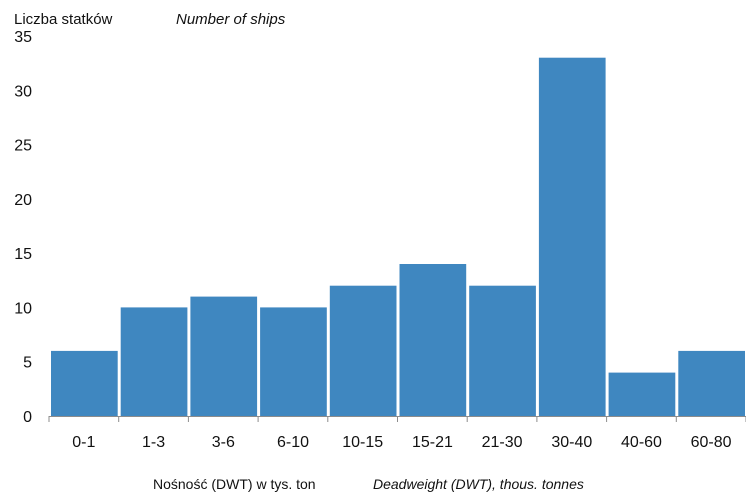 The image size is (746, 497). I want to click on y-tick-label: 10, so click(23, 308).